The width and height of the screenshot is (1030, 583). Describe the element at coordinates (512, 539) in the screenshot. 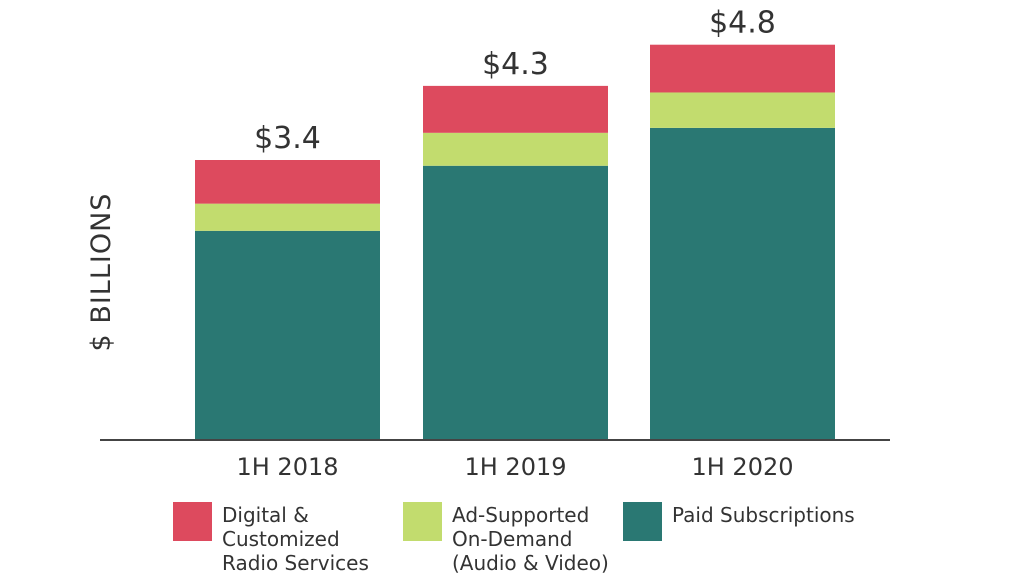

I see `legend-label: On-Demand` at that location.